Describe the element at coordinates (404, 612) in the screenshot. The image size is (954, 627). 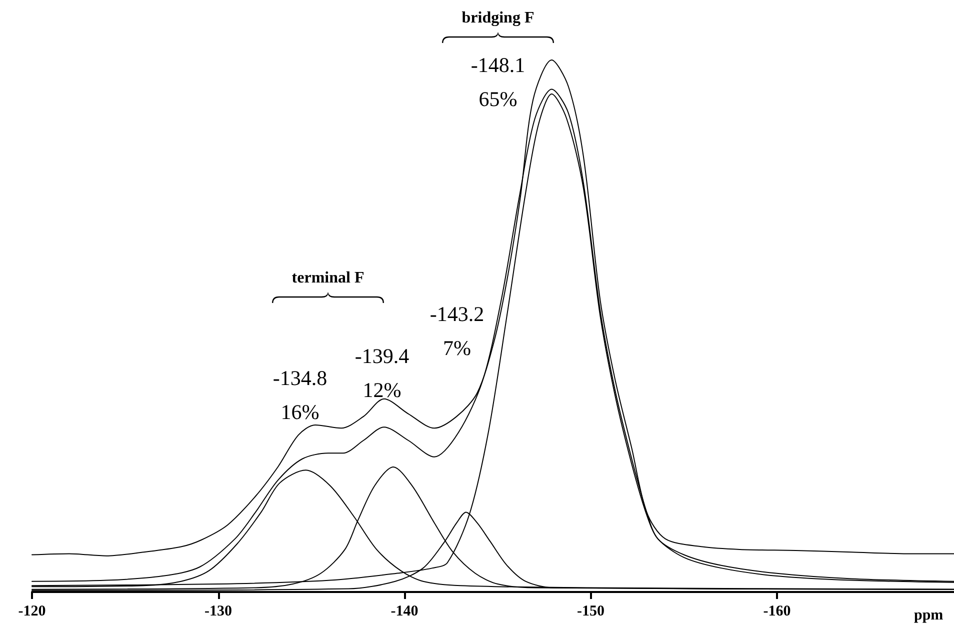
I see `x-tick-label: -140` at that location.